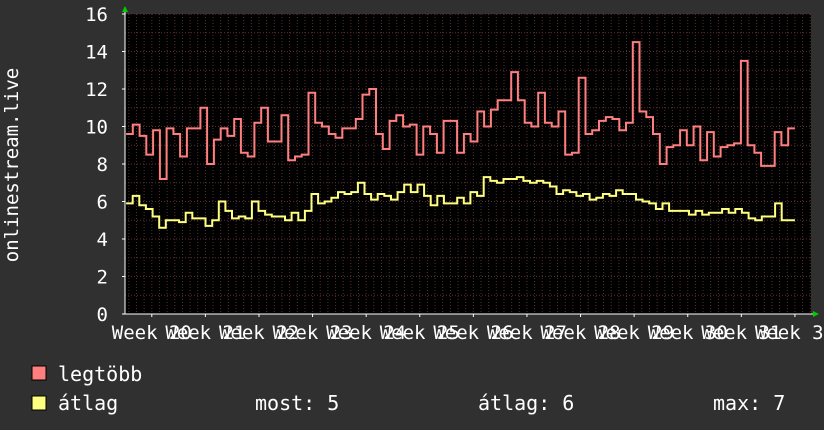  I want to click on legend-label-atlag: átlag, so click(88, 403).